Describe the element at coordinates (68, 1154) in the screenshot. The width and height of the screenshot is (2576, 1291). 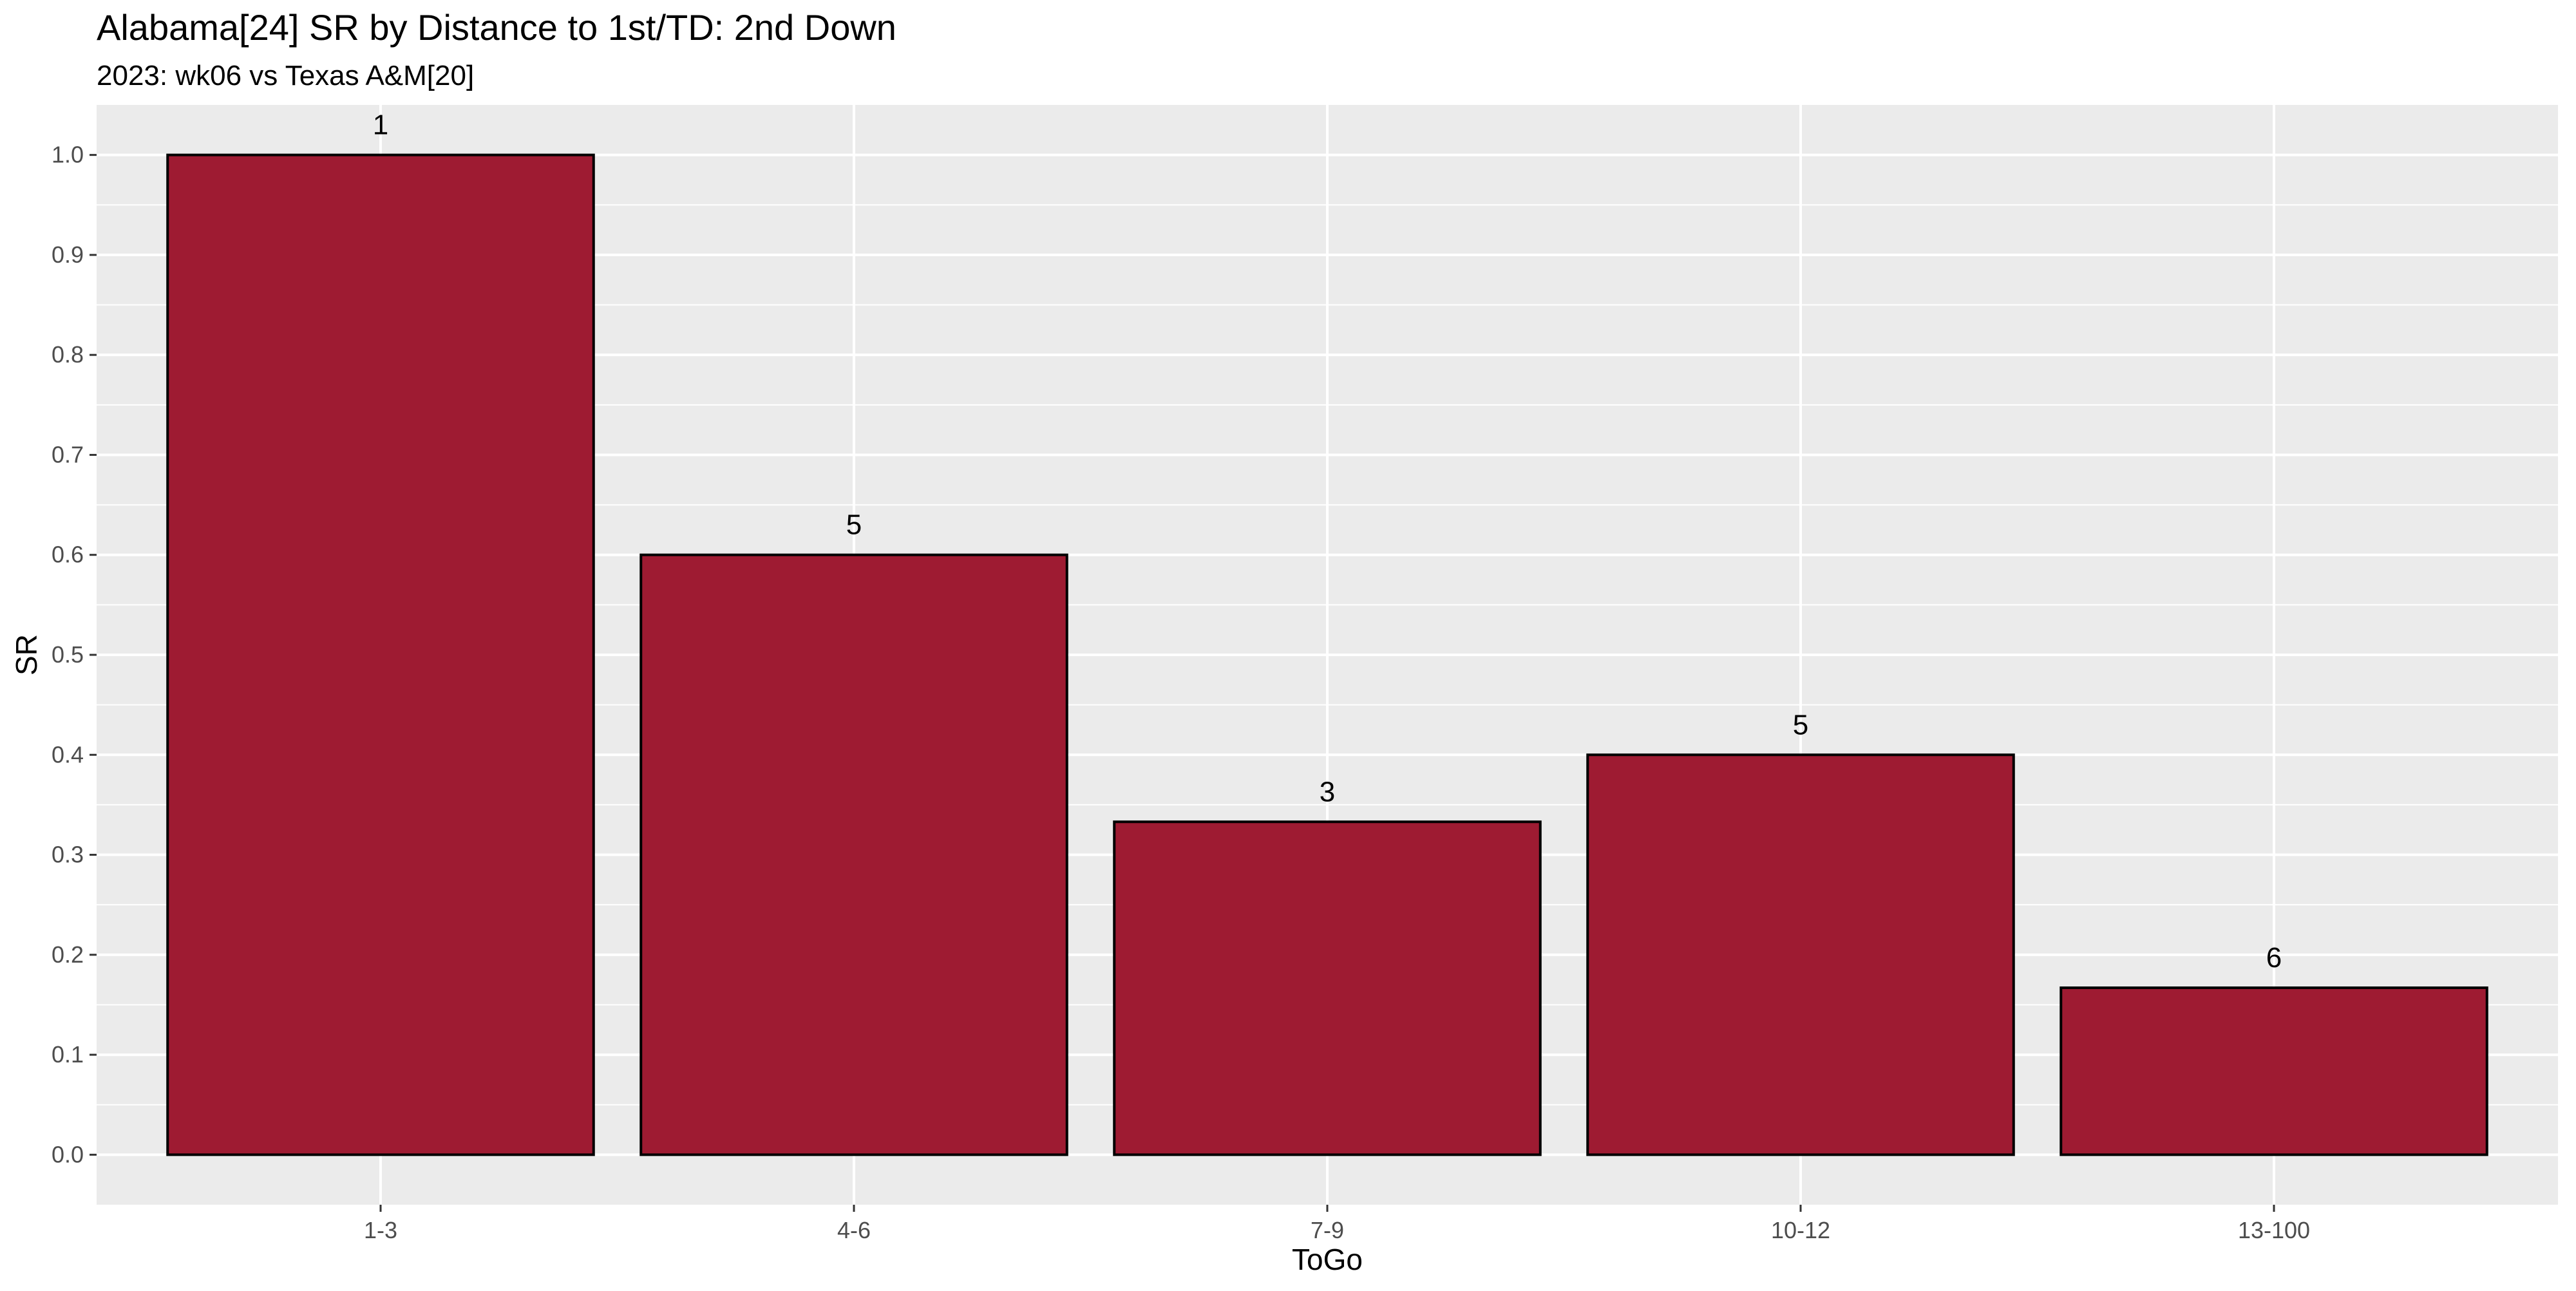
I see `y-tick-label: 0.0` at that location.